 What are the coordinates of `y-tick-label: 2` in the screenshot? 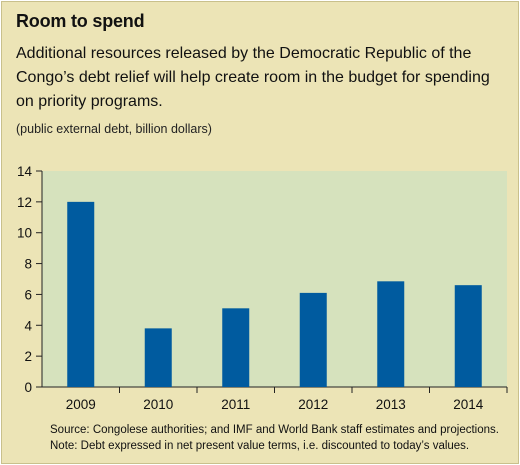 It's located at (28, 356).